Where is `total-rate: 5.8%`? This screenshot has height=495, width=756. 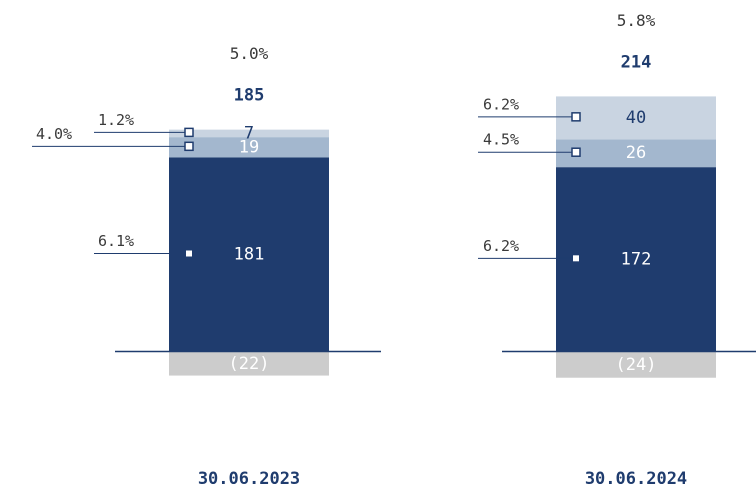 total-rate: 5.8% is located at coordinates (636, 20).